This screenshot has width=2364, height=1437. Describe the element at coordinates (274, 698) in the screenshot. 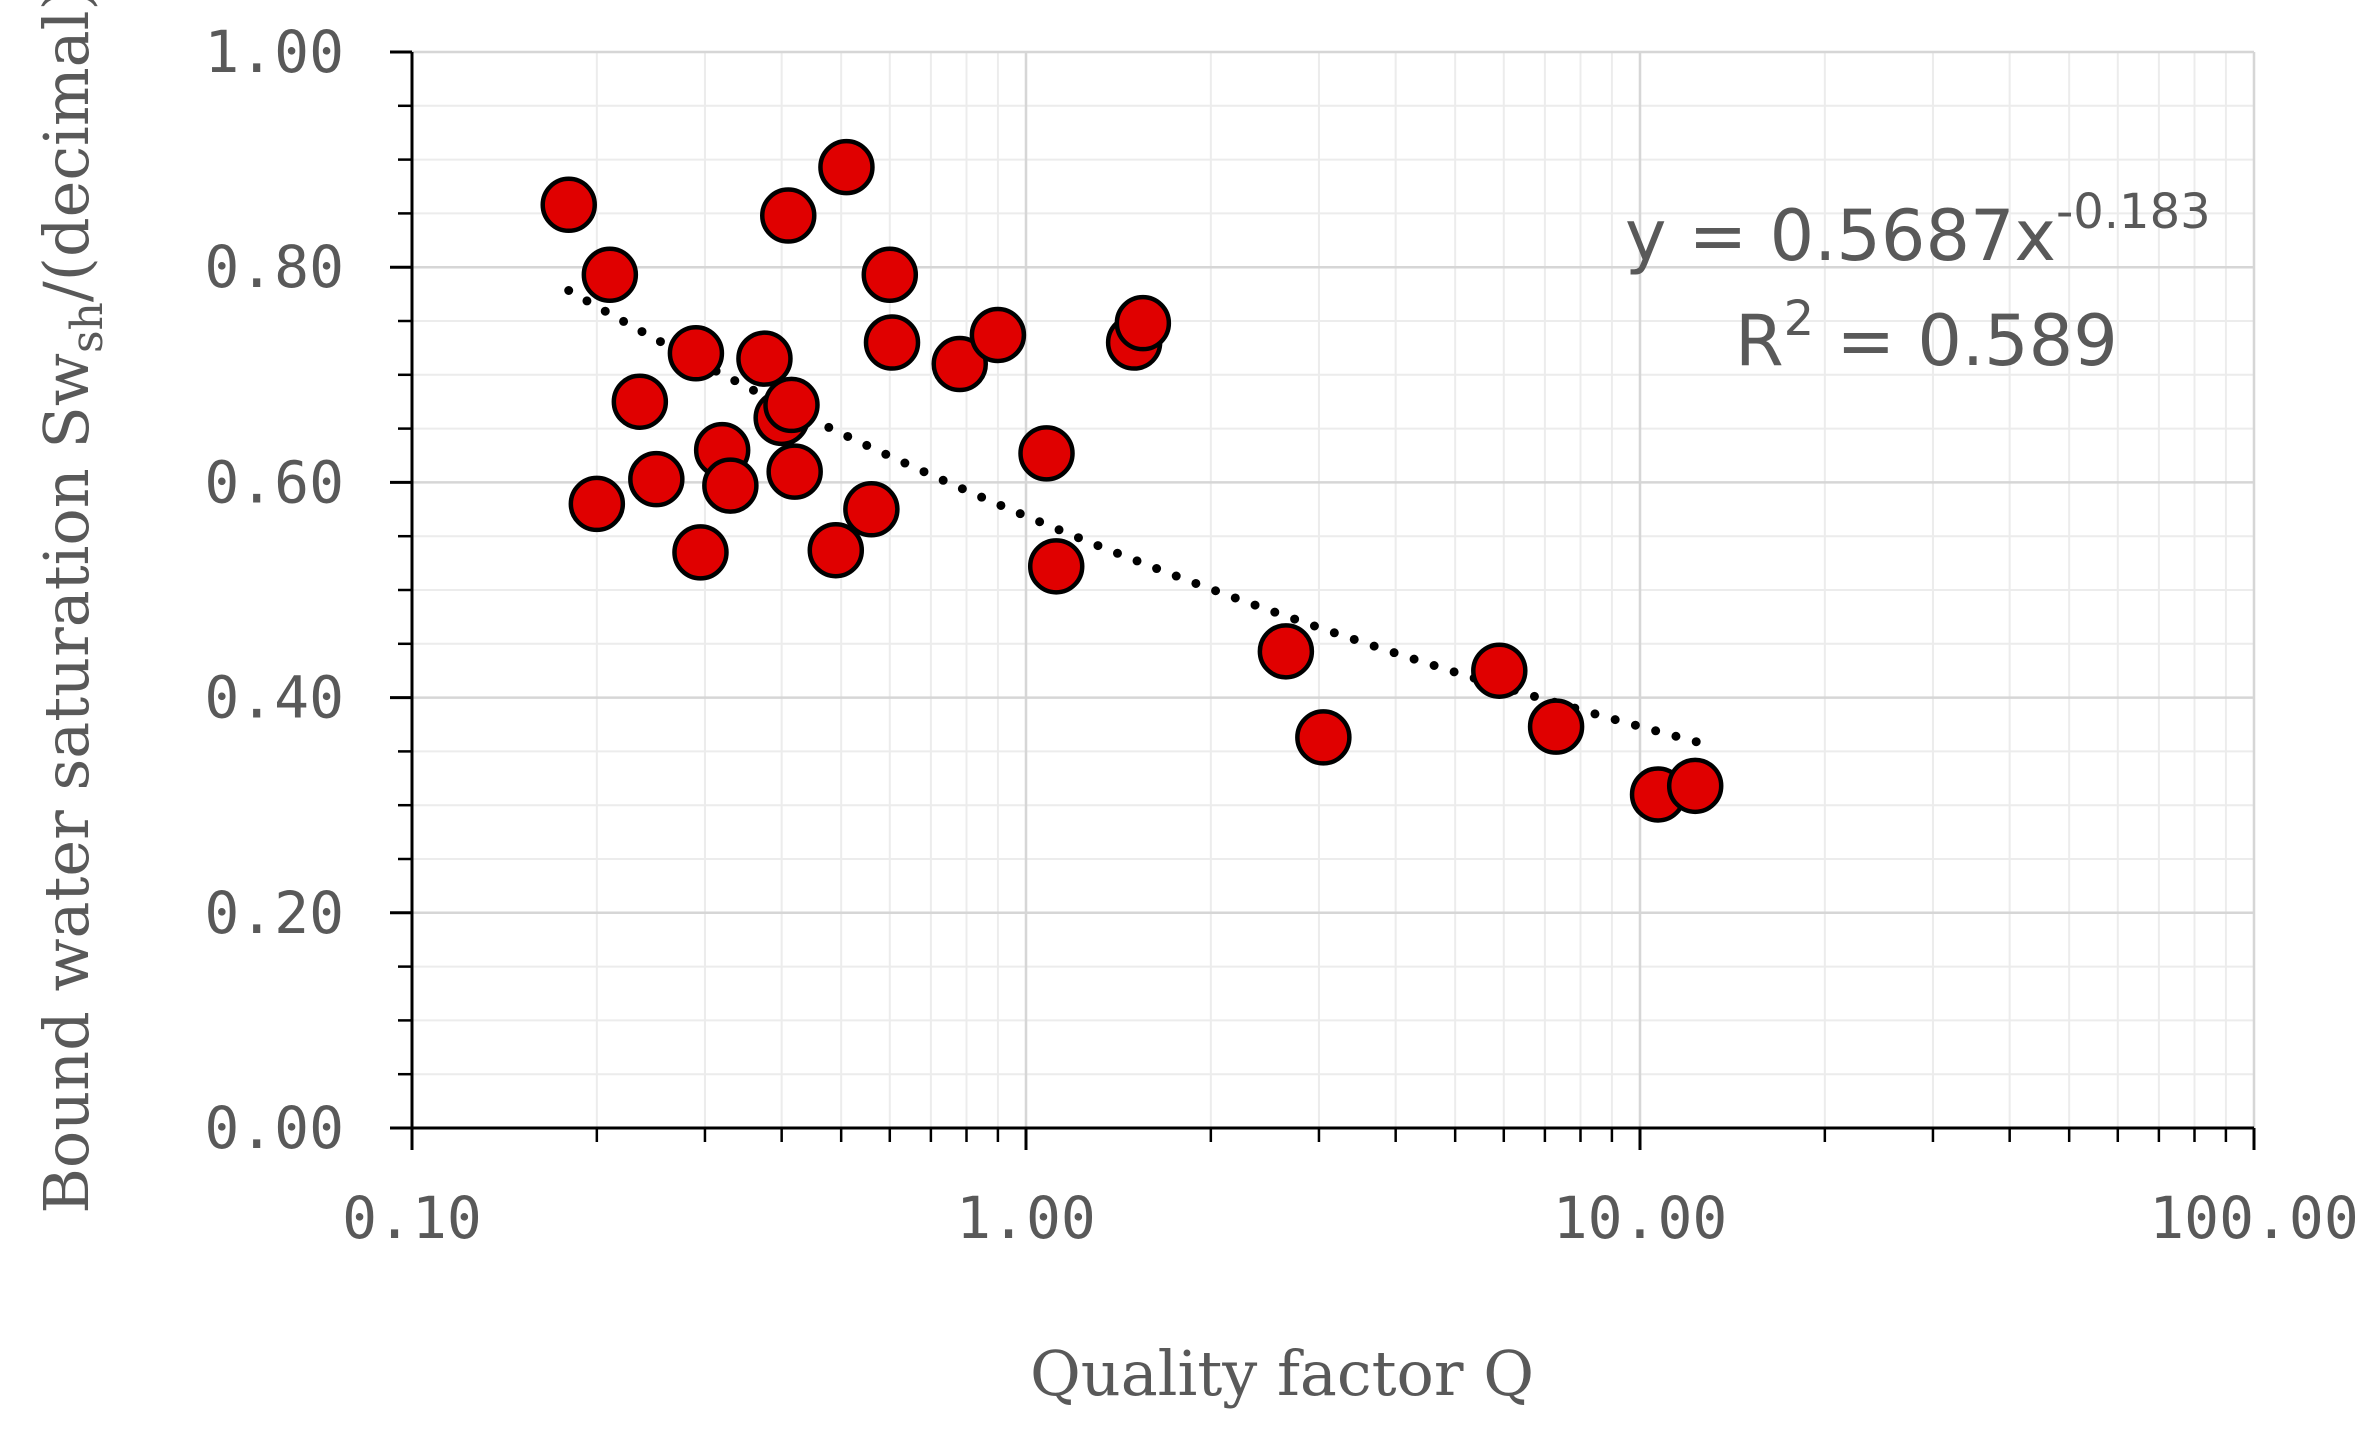

I see `y-tick-label: 0.40` at that location.